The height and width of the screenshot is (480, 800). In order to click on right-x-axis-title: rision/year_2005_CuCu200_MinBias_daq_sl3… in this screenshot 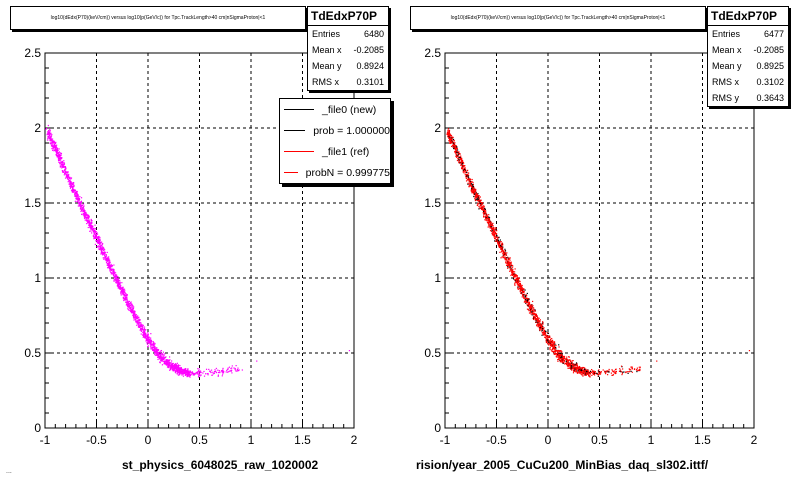, I will do `click(562, 465)`.